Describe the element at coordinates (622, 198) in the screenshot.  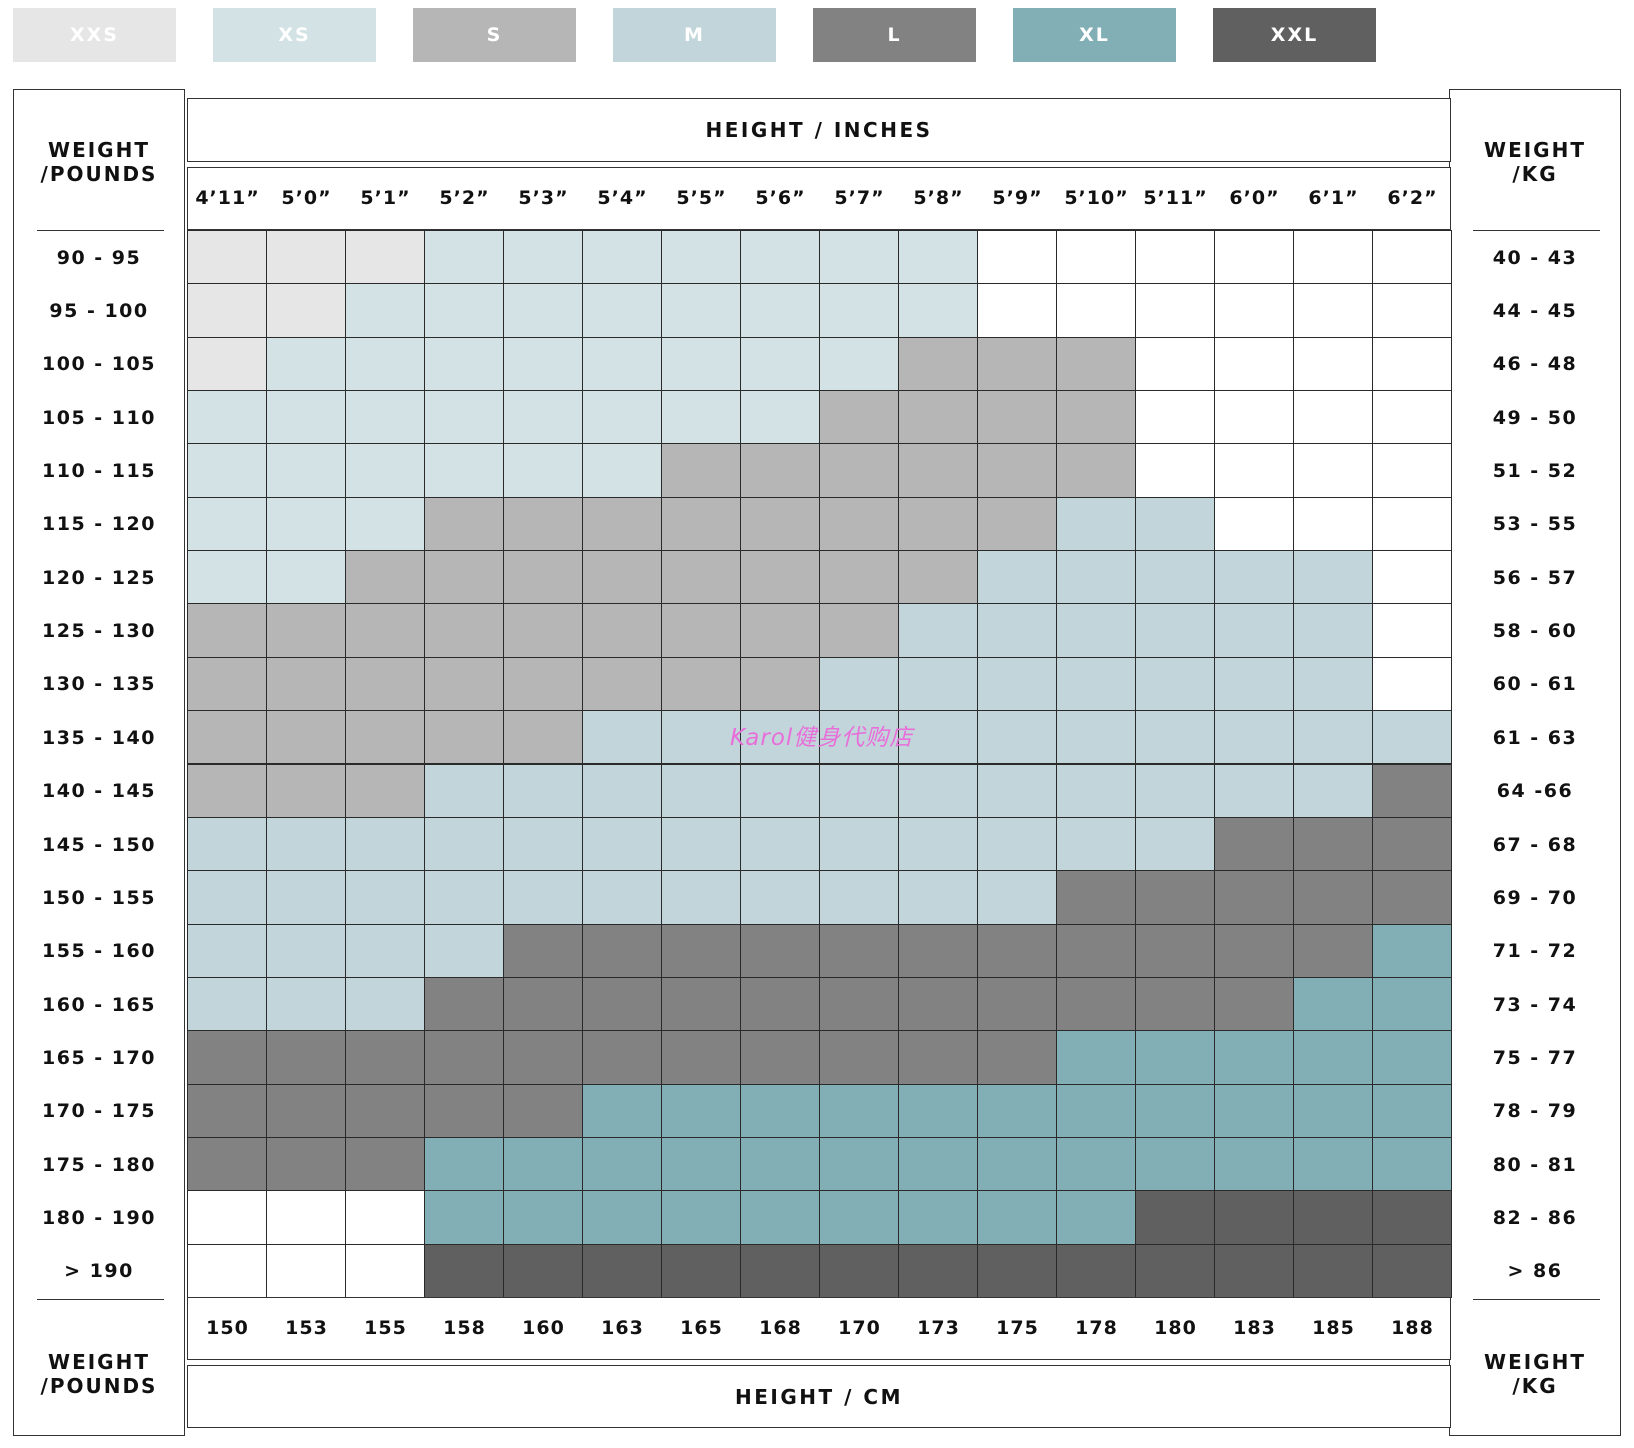
I see `height-inches-label: 5’4”` at that location.